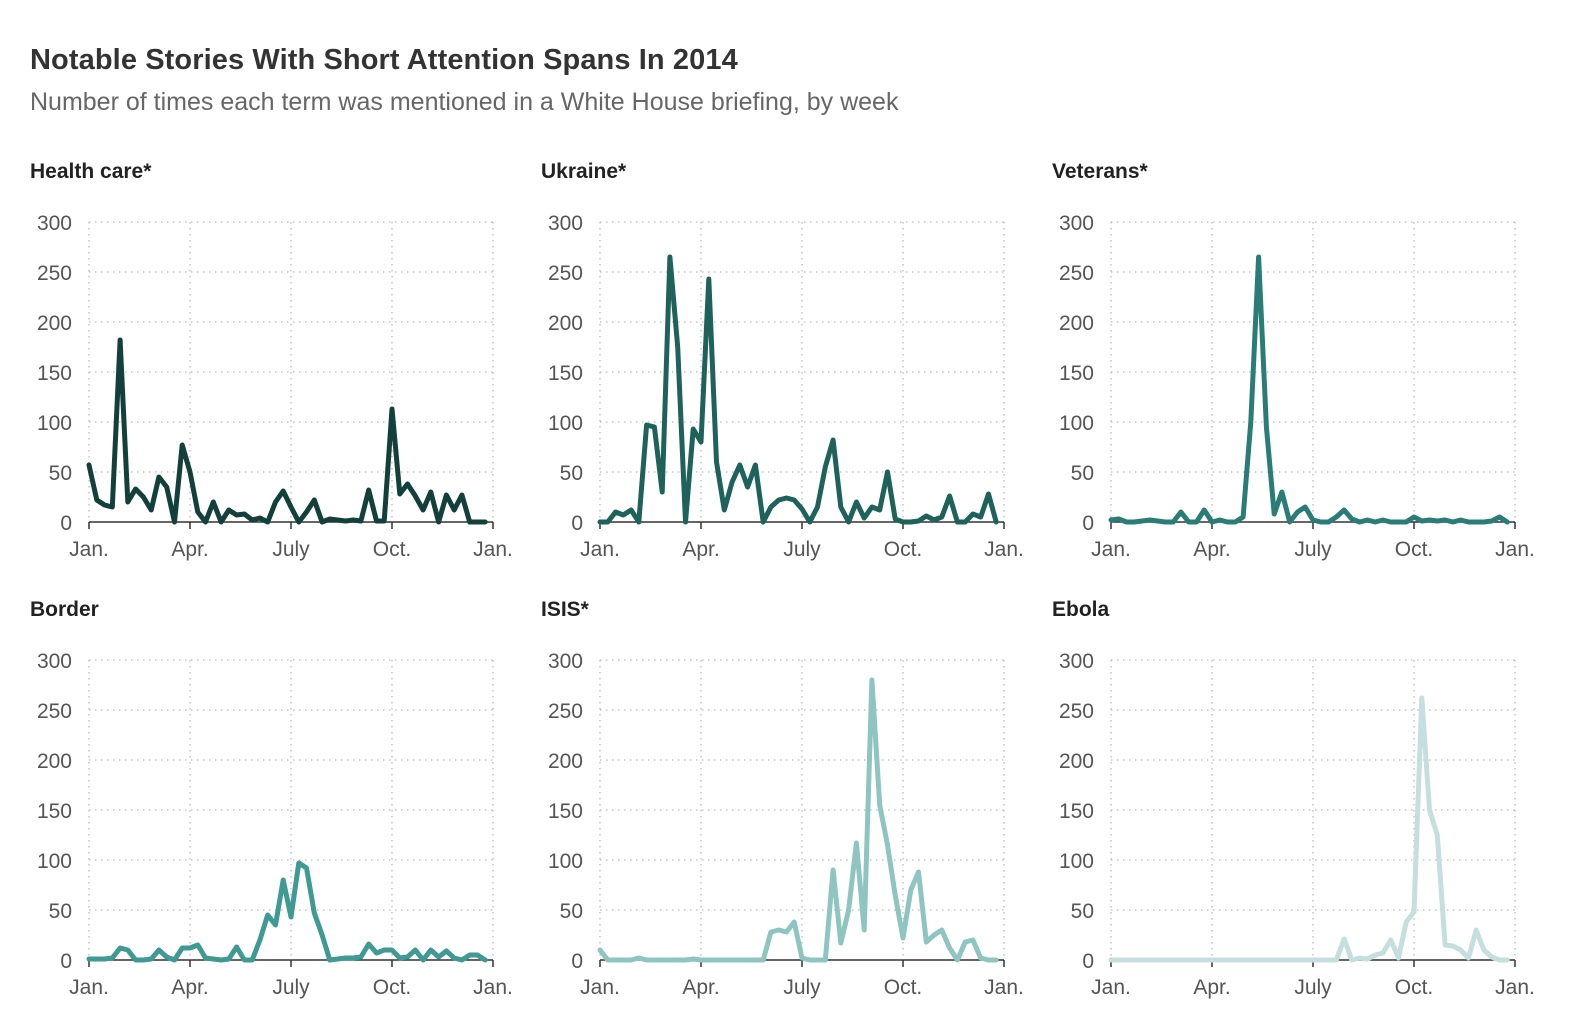  I want to click on panel-veterans: 0 50 100 150 200 250 300 Jan. Apr. July Oct. Jan., so click(1297, 386).